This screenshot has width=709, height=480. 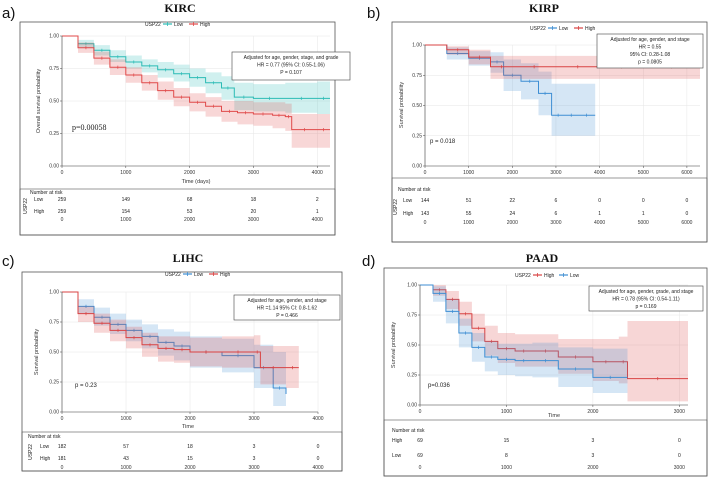 What do you see at coordinates (650, 55) in the screenshot?
I see `annotation-line: 95% CI: 0.28-1.08` at bounding box center [650, 55].